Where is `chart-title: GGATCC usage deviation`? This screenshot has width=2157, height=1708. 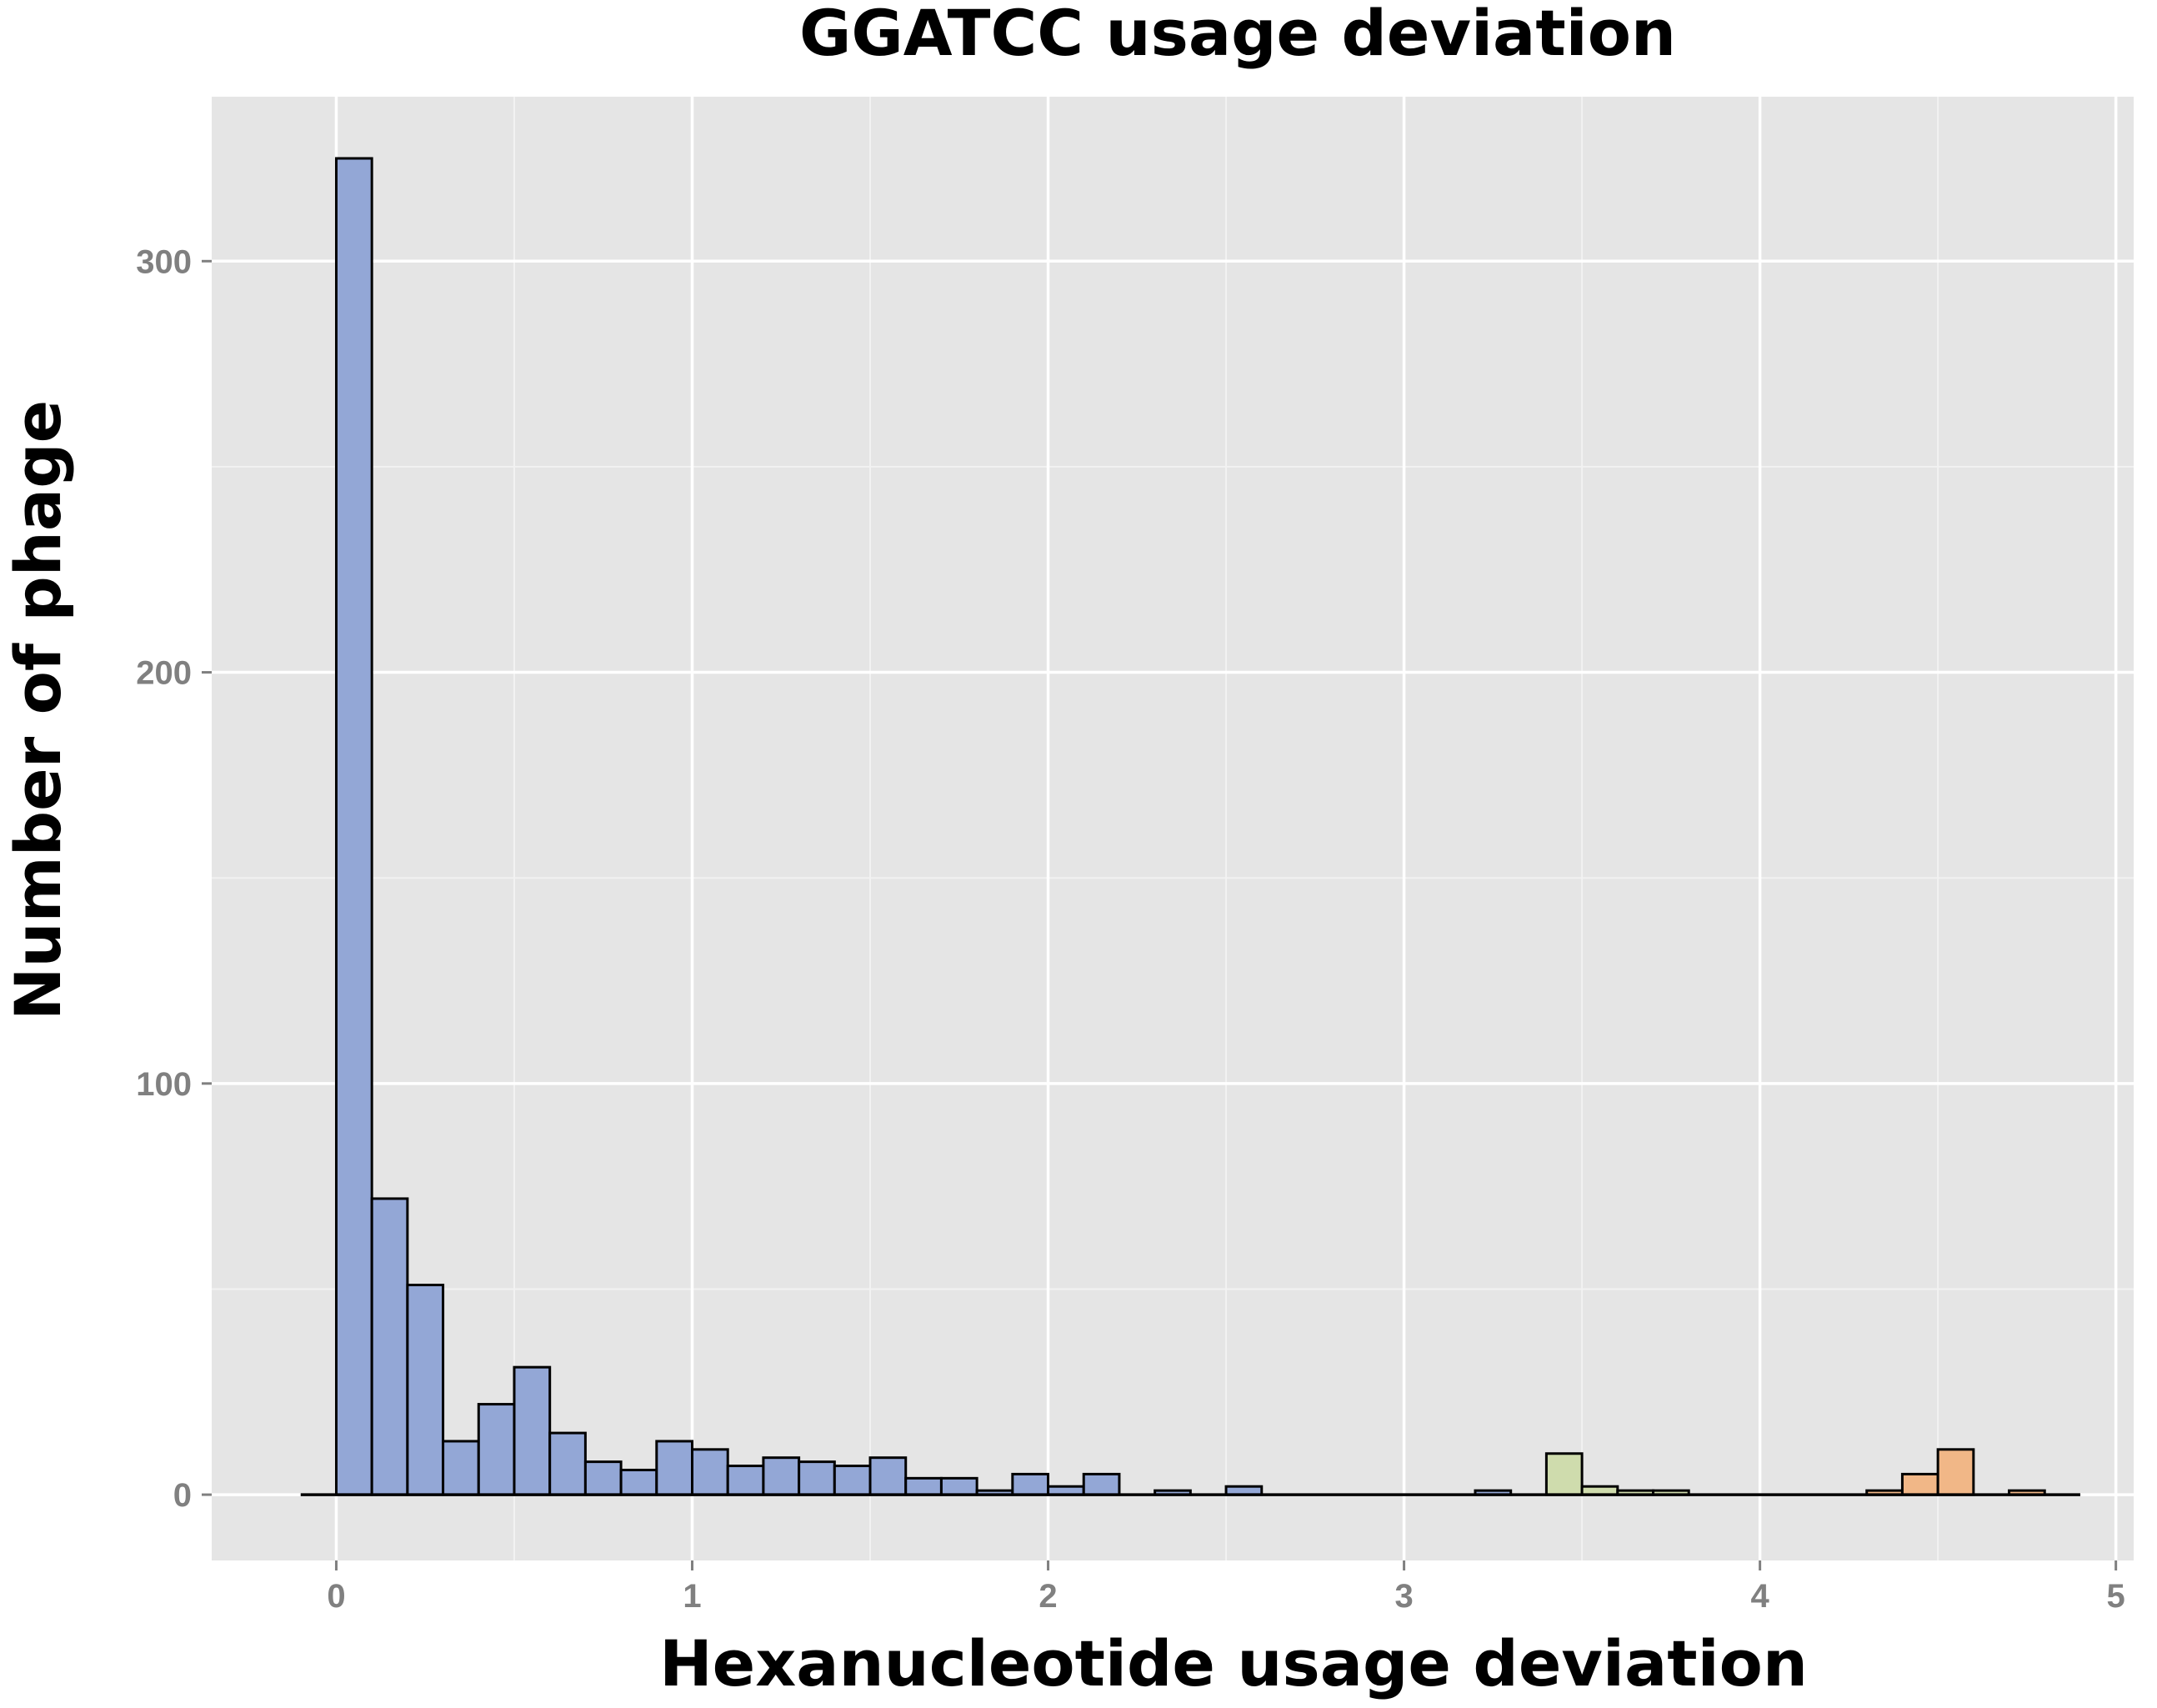
chart-title: GGATCC usage deviation is located at coordinates (1237, 35).